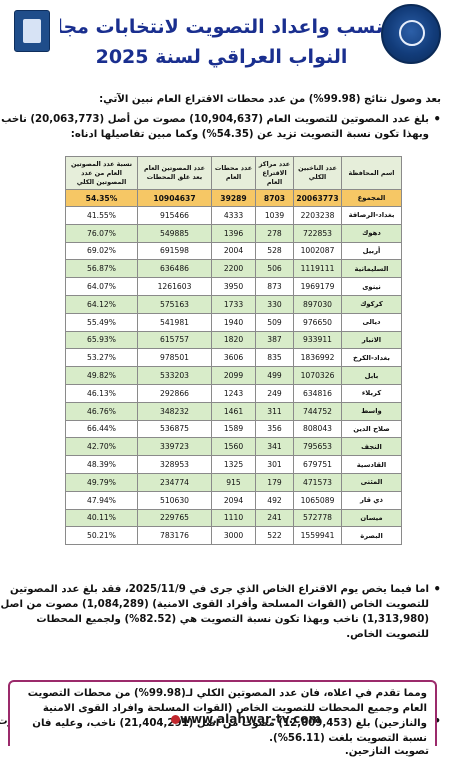  I want to click on table-cell: 1940, so click(233, 322).